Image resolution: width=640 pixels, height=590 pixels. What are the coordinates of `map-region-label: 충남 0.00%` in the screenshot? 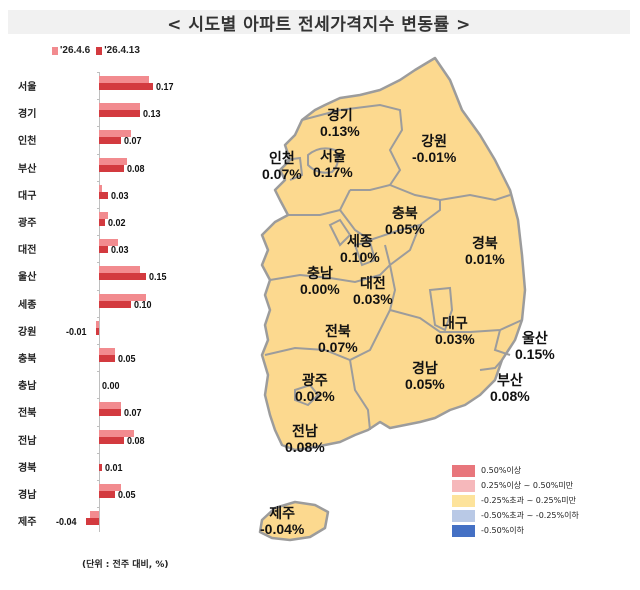 It's located at (320, 281).